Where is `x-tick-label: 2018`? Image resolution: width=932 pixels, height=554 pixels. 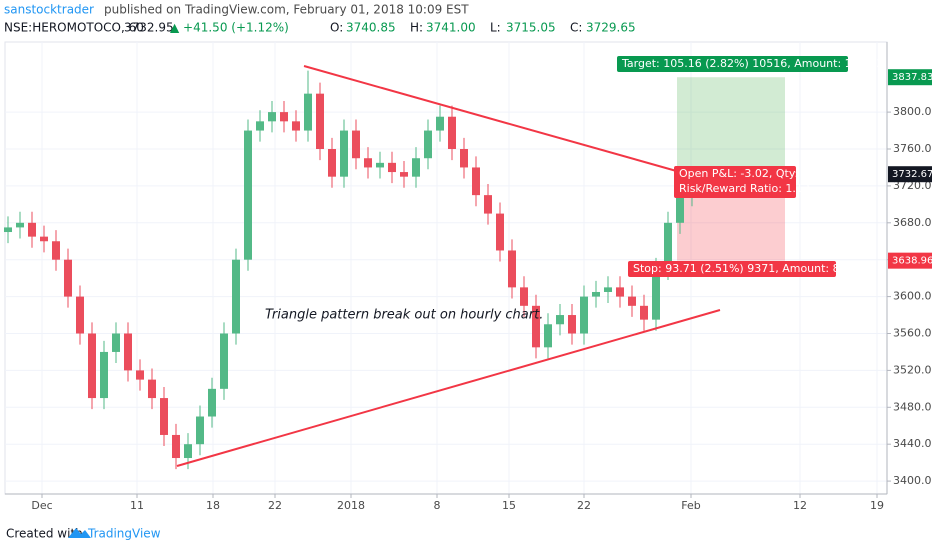 x-tick-label: 2018 is located at coordinates (351, 505).